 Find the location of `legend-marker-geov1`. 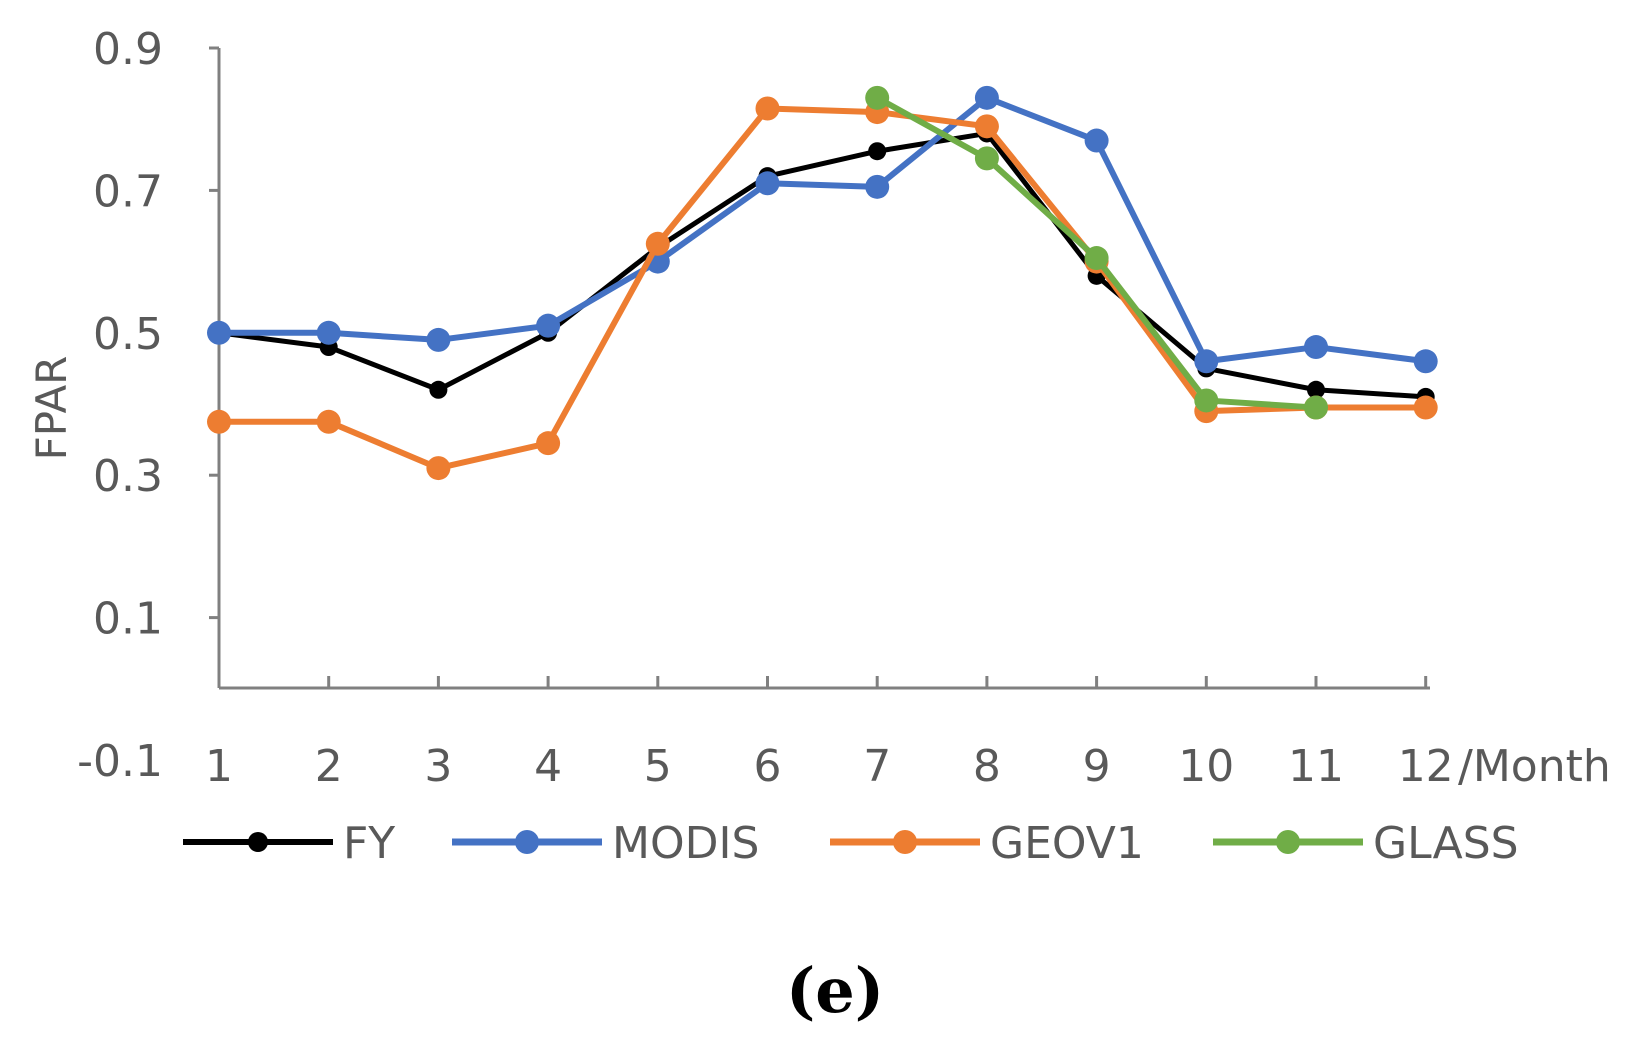

legend-marker-geov1 is located at coordinates (905, 842).